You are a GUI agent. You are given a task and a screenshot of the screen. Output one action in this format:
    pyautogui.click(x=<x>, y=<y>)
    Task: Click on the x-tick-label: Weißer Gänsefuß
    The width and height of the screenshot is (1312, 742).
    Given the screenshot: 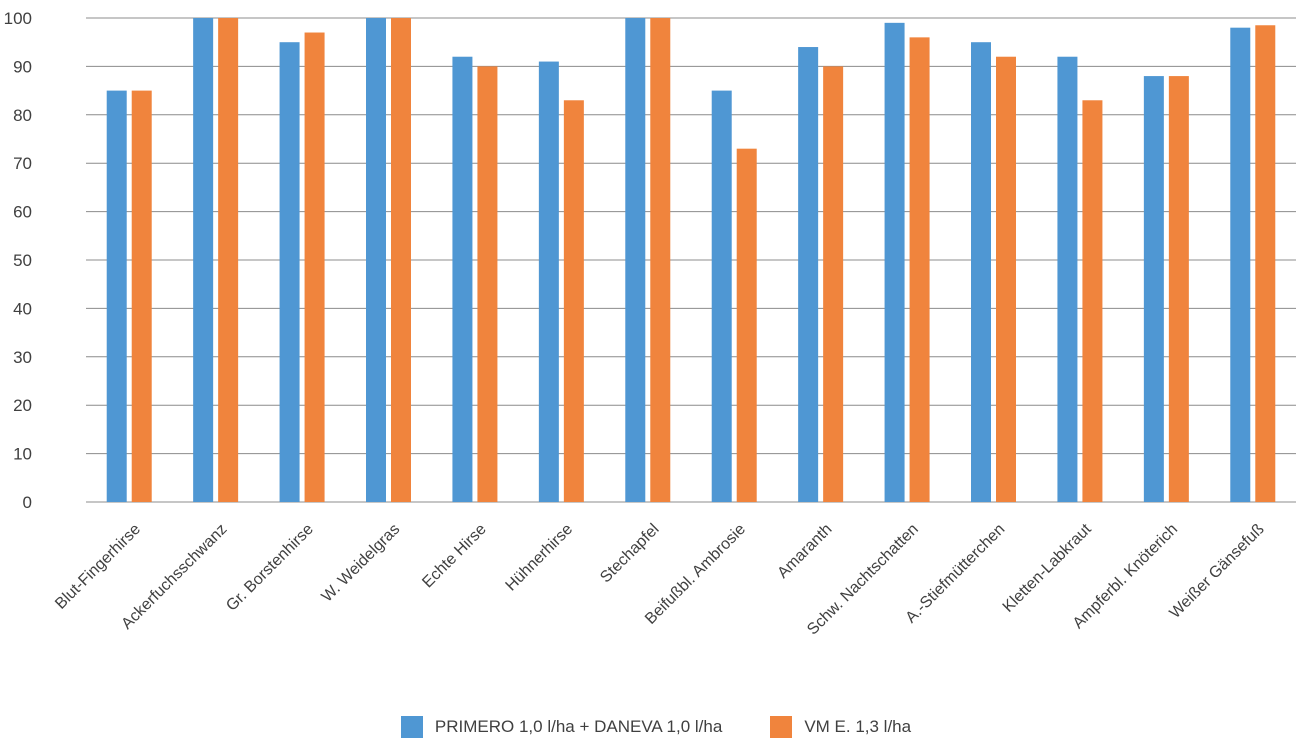 What is the action you would take?
    pyautogui.click(x=1217, y=571)
    